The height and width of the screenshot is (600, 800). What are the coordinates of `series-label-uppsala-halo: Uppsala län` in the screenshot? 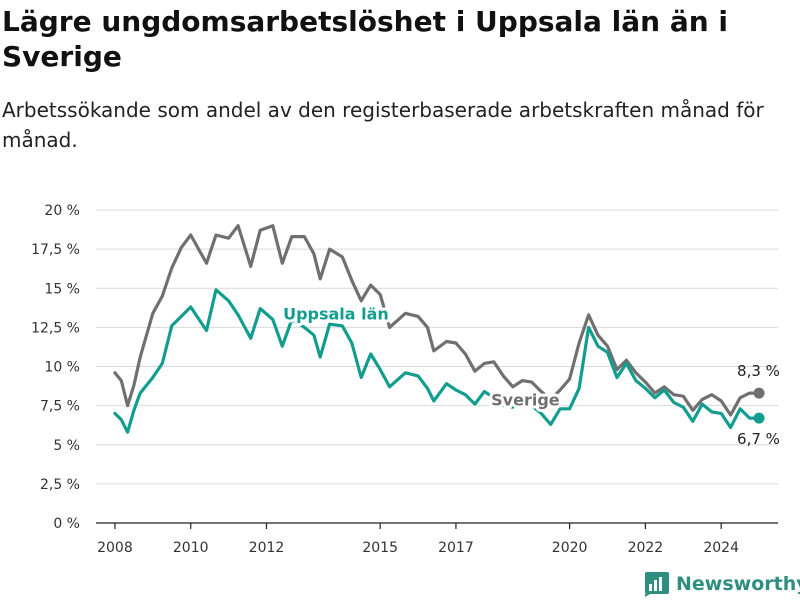 It's located at (336, 313).